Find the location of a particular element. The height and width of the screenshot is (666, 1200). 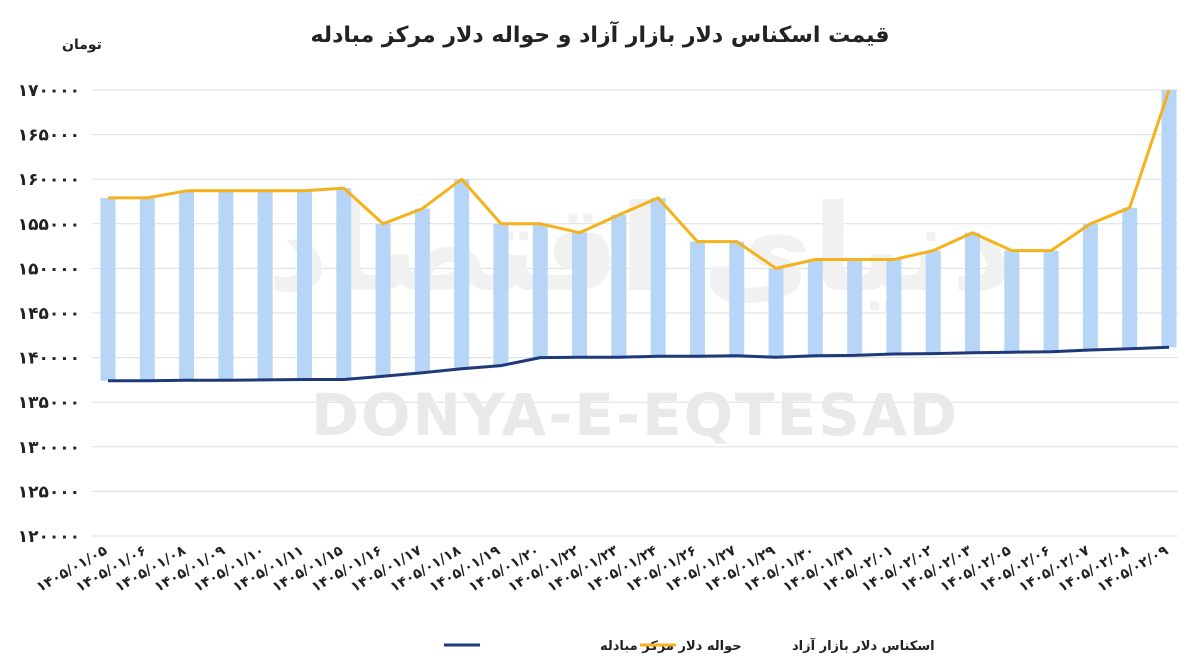

series-line-remittance is located at coordinates (639, 364).